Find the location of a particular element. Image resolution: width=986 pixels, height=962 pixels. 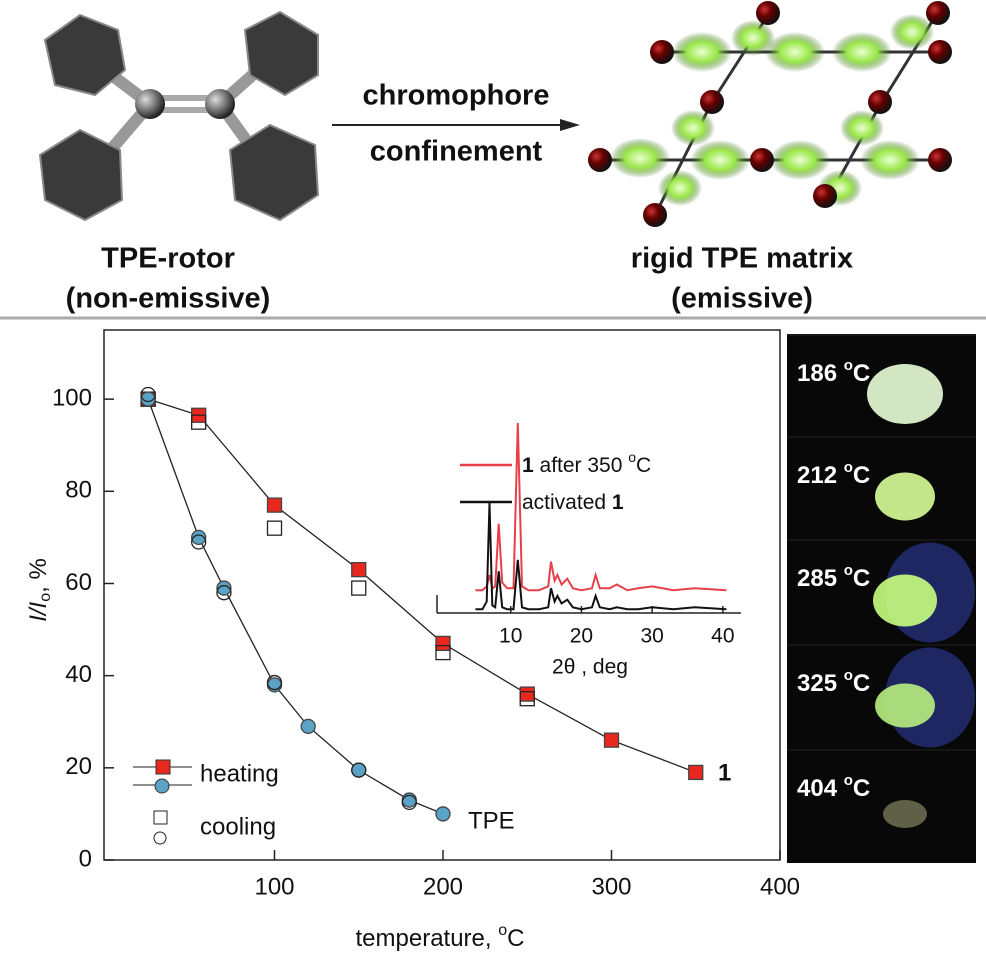

legend-part: activated is located at coordinates (567, 502).